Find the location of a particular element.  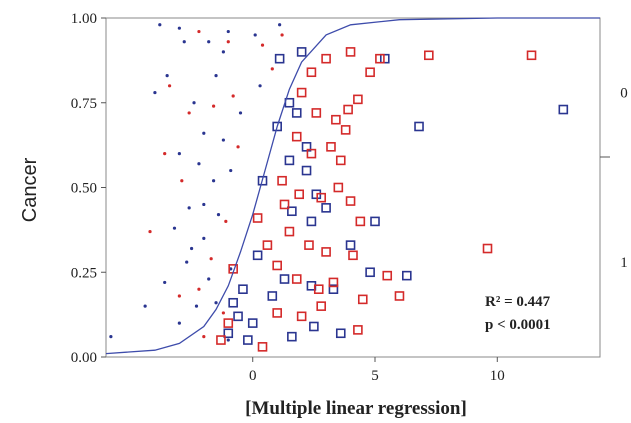

x-axis-label: [Multiple linear regression] is located at coordinates (356, 408).